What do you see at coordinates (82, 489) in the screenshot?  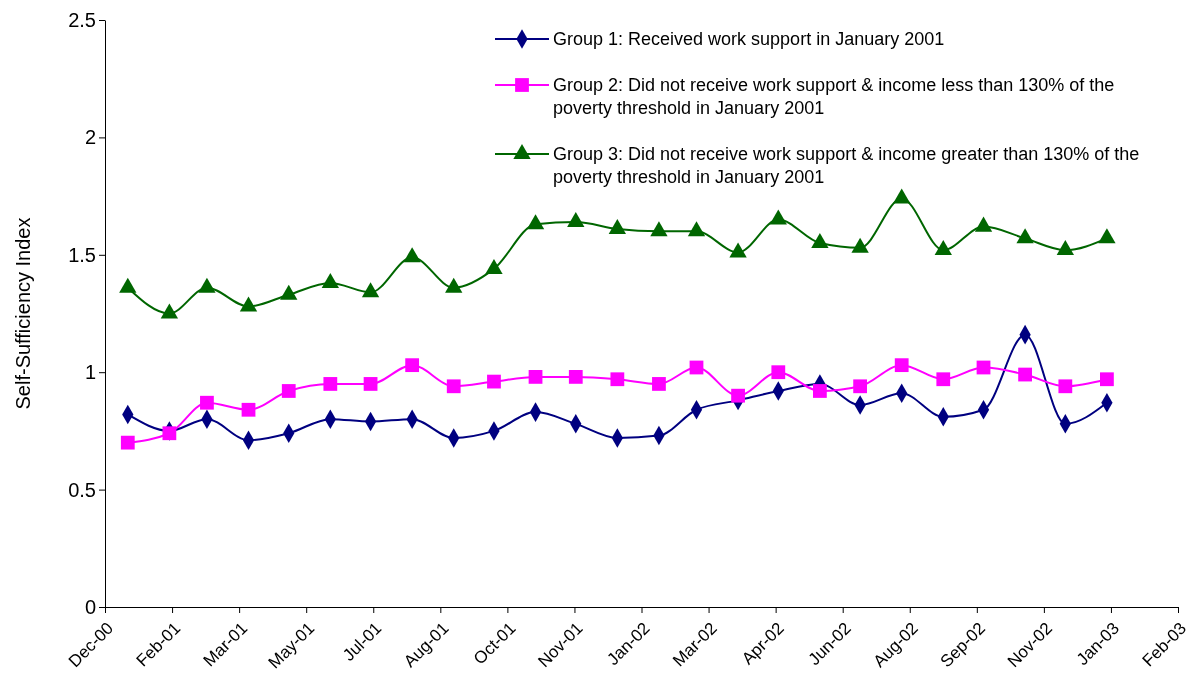 I see `y-tick-label: 0.5` at bounding box center [82, 489].